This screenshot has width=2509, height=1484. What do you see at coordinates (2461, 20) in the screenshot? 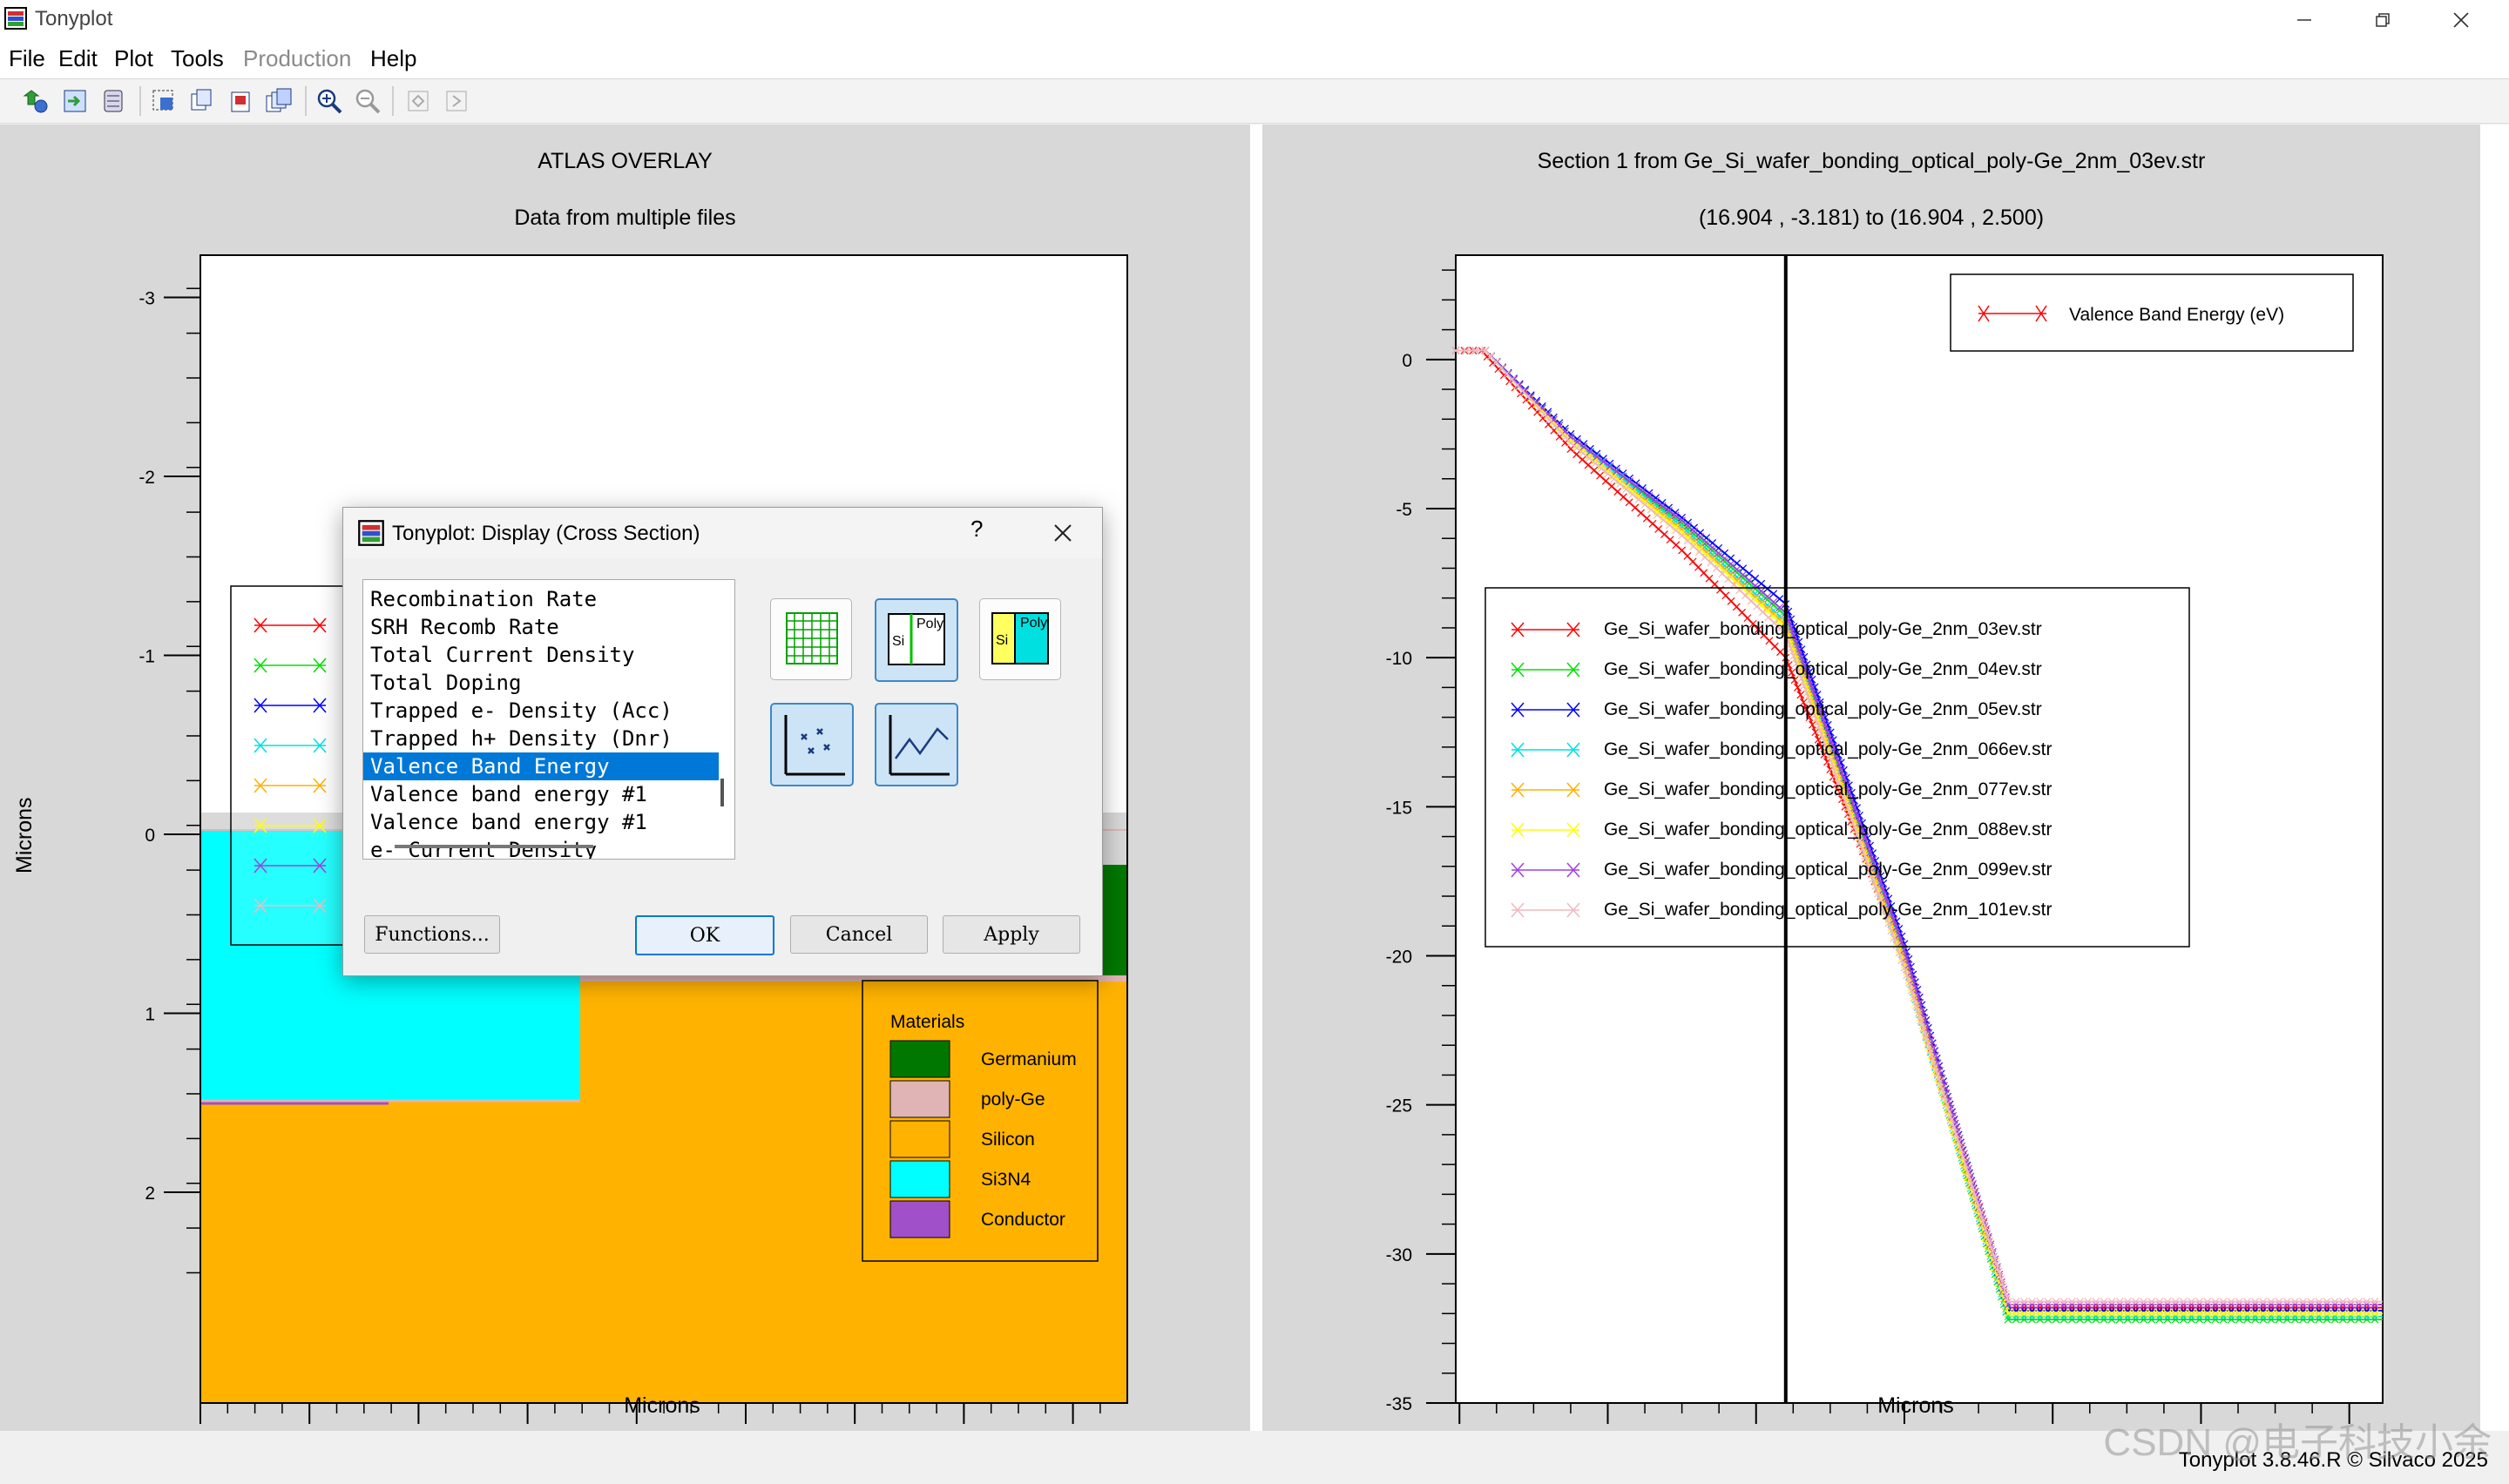
I see `close-window-button` at bounding box center [2461, 20].